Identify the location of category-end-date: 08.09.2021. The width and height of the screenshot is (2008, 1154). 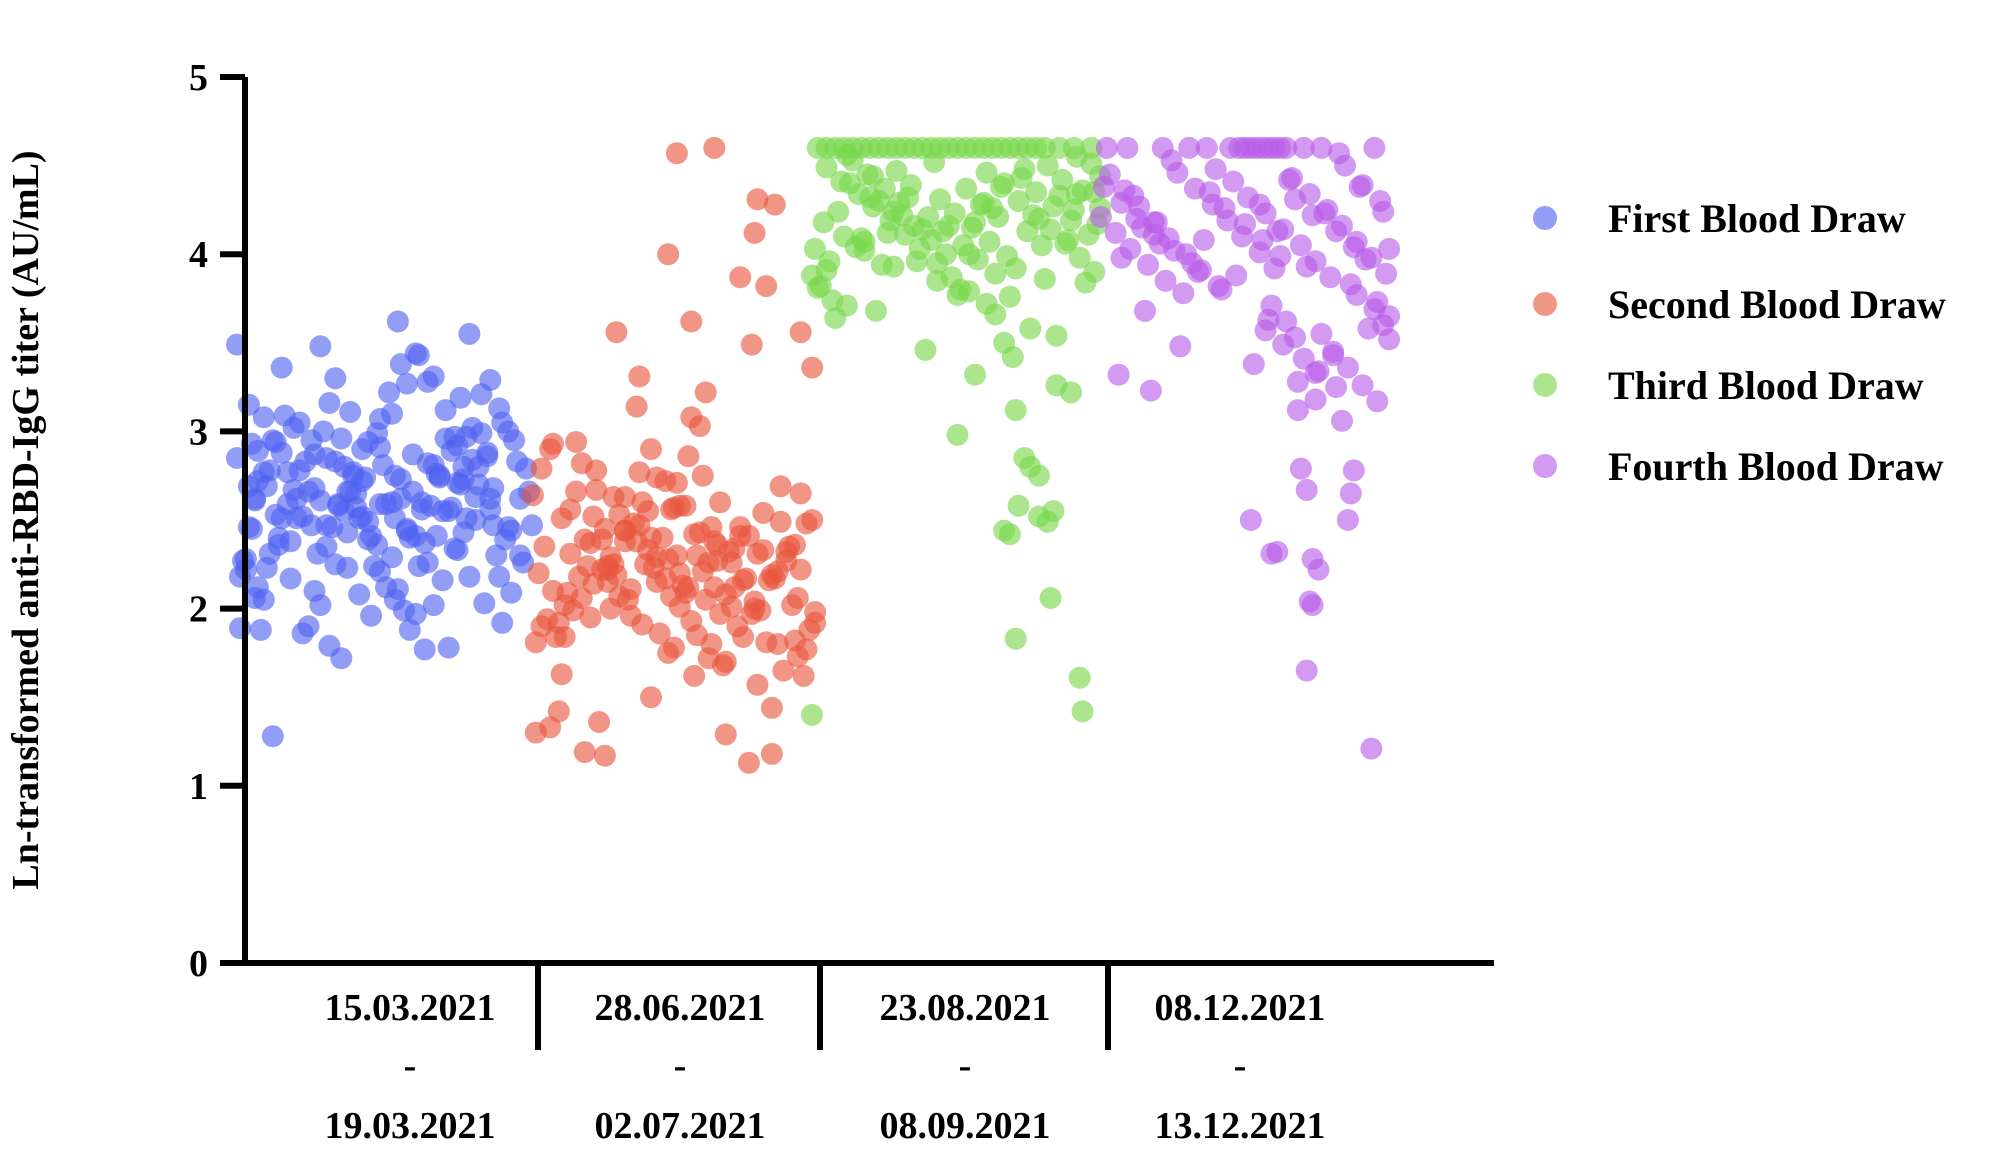
(965, 1126).